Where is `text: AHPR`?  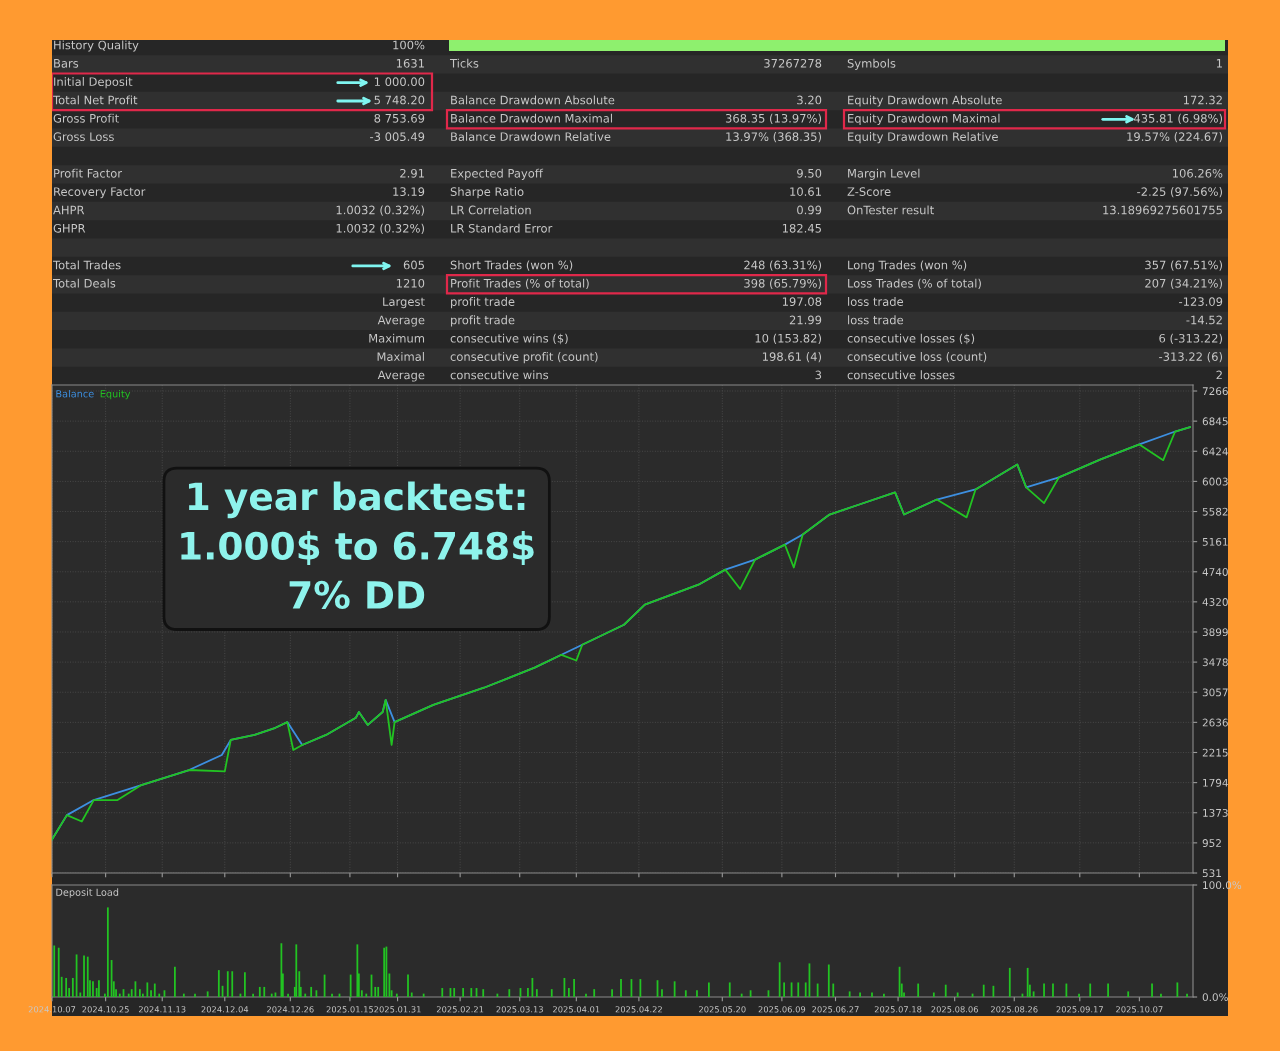
text: AHPR is located at coordinates (69, 210).